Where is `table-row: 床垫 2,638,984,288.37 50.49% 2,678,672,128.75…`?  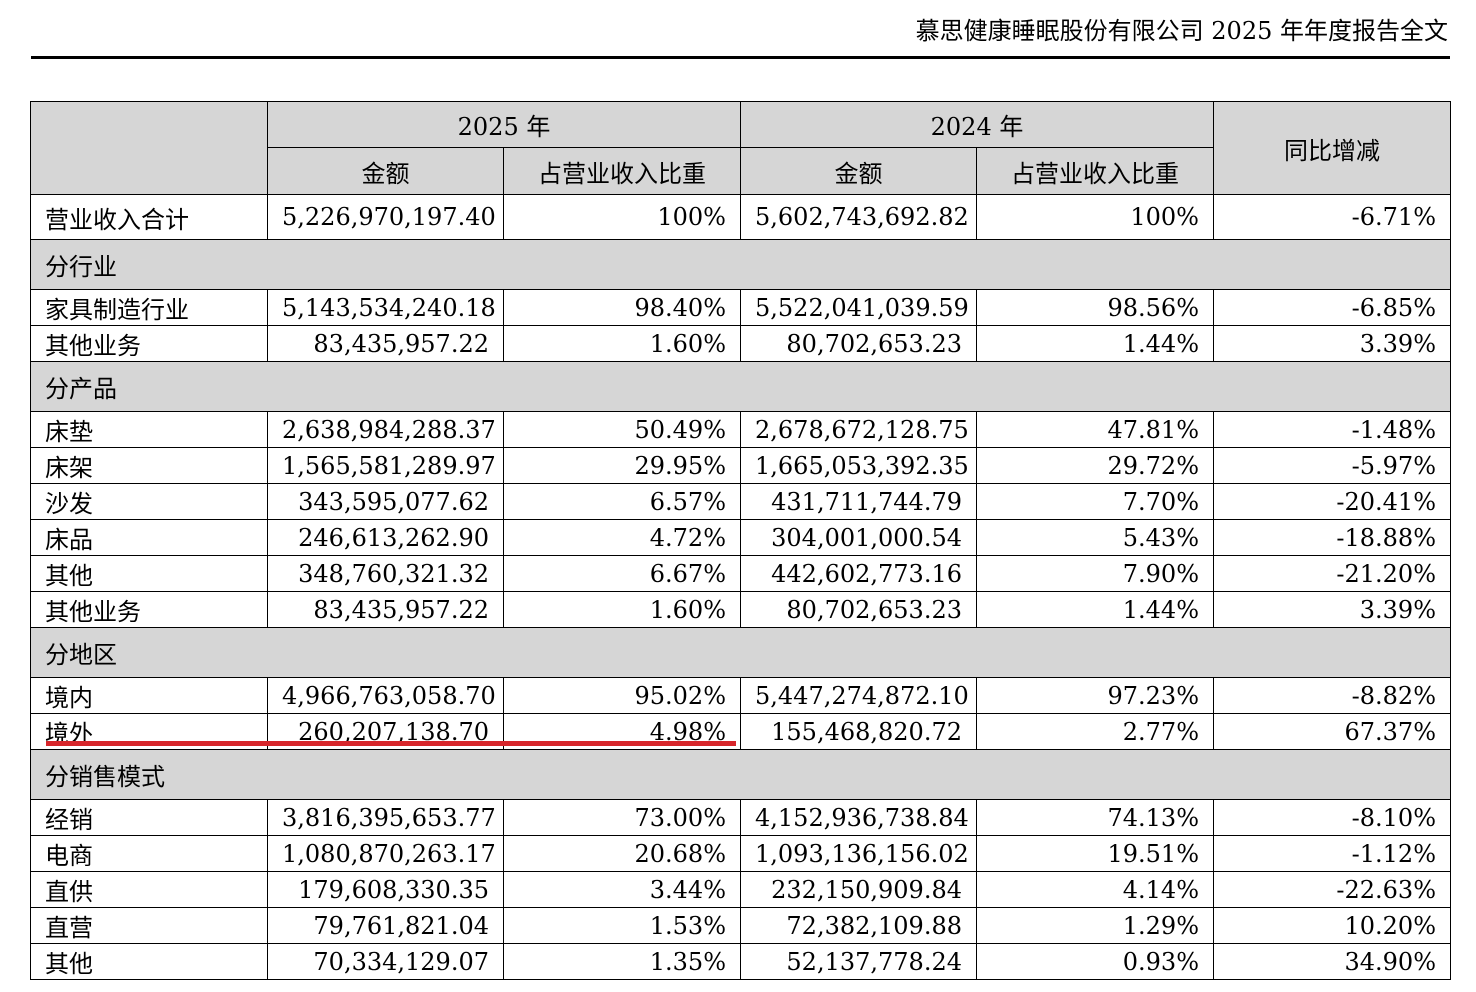
table-row: 床垫 2,638,984,288.37 50.49% 2,678,672,128.75… is located at coordinates (740, 429).